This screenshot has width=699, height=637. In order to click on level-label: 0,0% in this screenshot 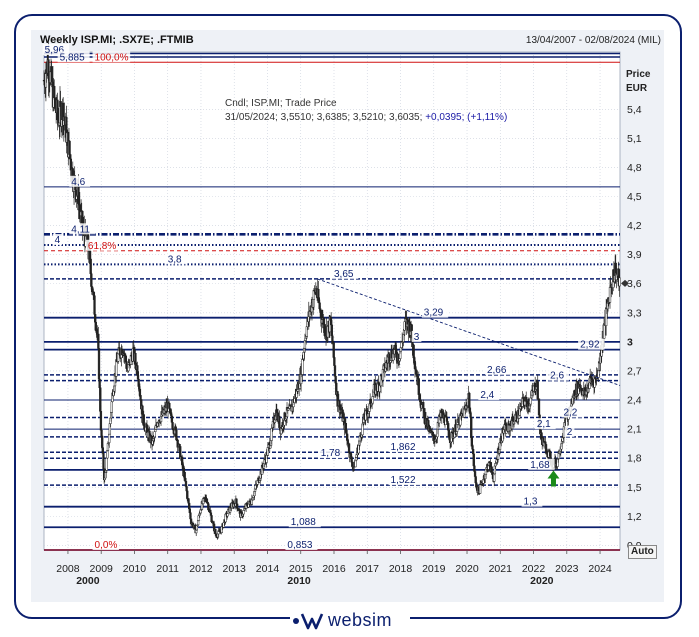, I will do `click(106, 545)`.